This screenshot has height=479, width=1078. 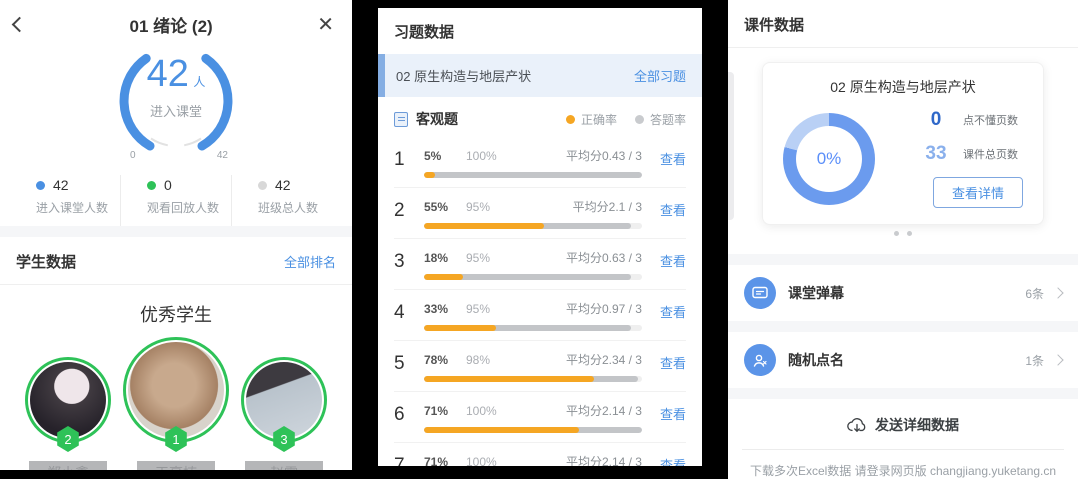 What do you see at coordinates (171, 26) in the screenshot?
I see `page-title: 01 绪论 (2)` at bounding box center [171, 26].